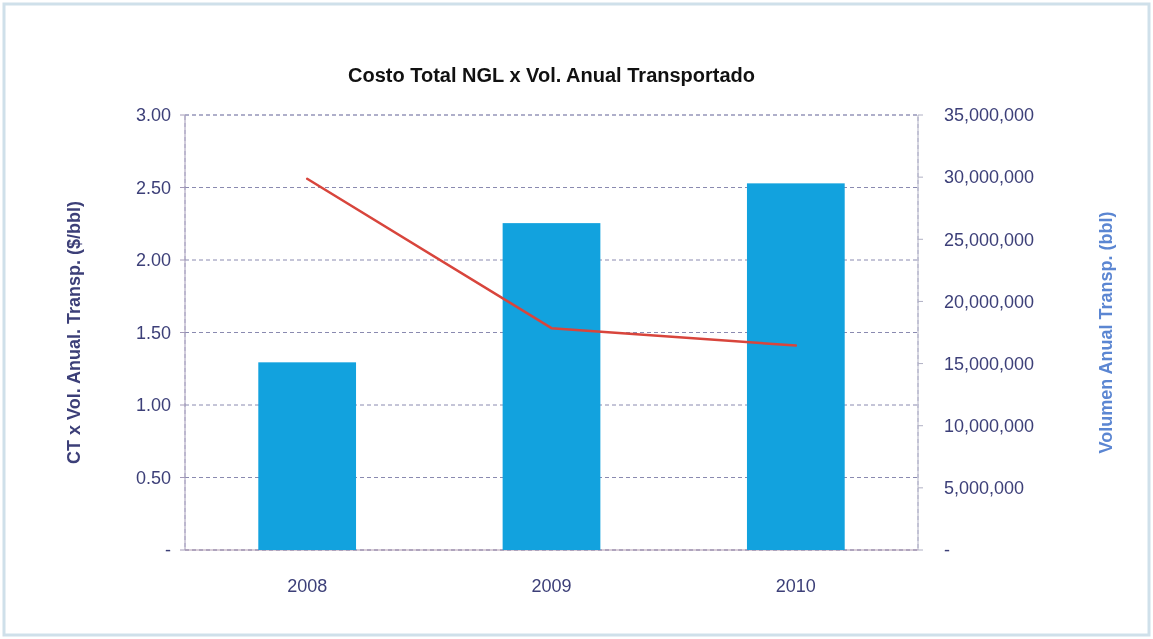 This screenshot has width=1153, height=639. What do you see at coordinates (989, 363) in the screenshot?
I see `y2-tick-label: 15,000,000` at bounding box center [989, 363].